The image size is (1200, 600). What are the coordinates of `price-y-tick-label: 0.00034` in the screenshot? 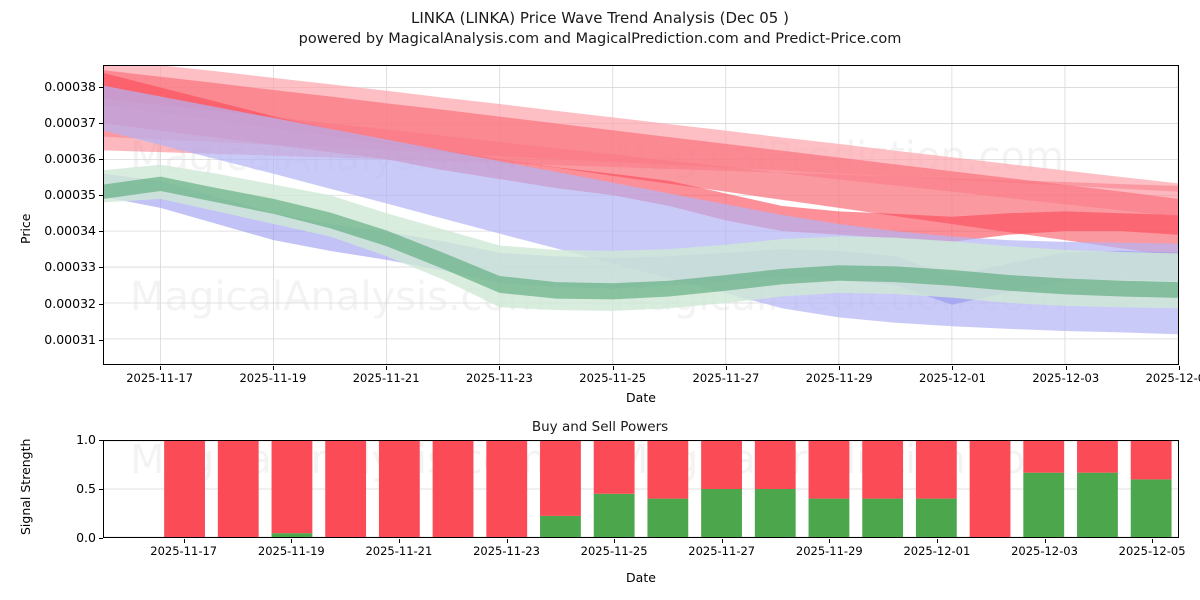 It's located at (70, 231).